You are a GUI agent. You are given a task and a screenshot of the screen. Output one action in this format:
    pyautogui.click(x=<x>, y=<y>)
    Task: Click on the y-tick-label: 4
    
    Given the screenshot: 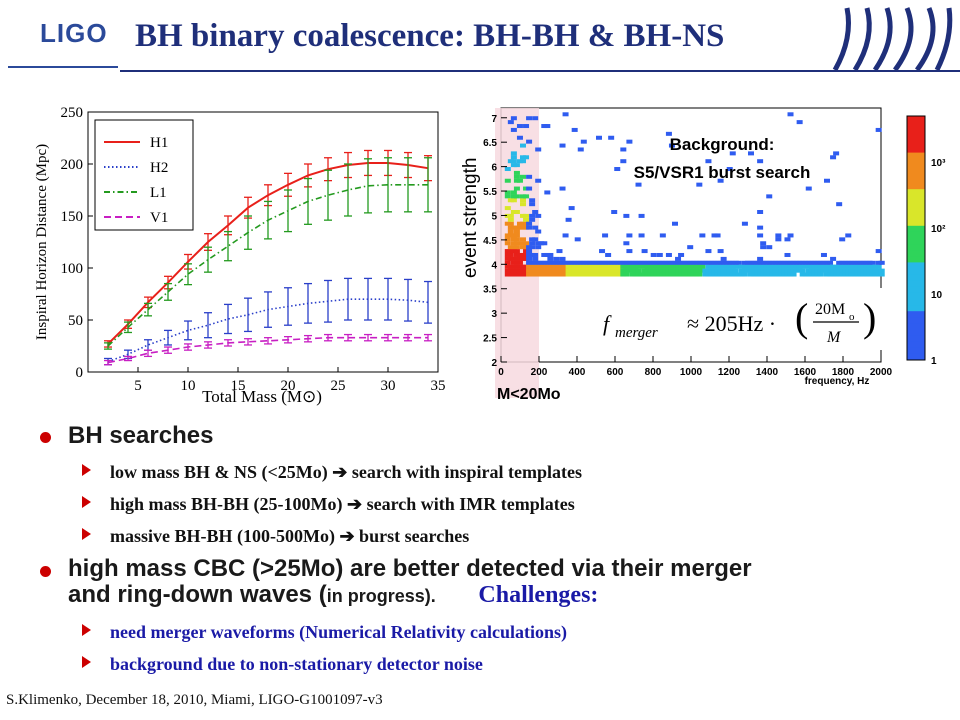 What is the action you would take?
    pyautogui.click(x=494, y=265)
    